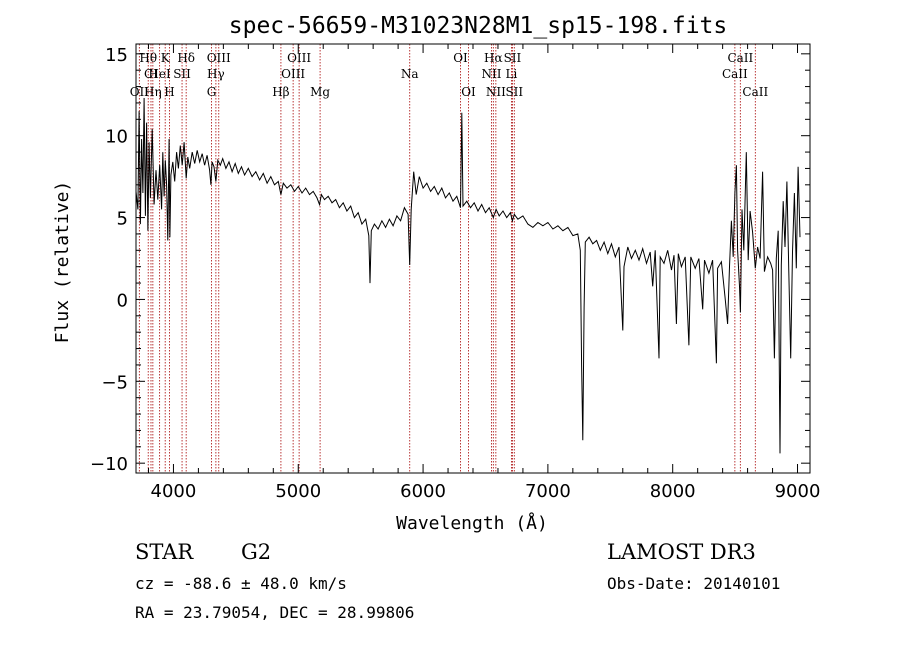 The width and height of the screenshot is (900, 649). I want to click on line-label: Hβ, so click(280, 92).